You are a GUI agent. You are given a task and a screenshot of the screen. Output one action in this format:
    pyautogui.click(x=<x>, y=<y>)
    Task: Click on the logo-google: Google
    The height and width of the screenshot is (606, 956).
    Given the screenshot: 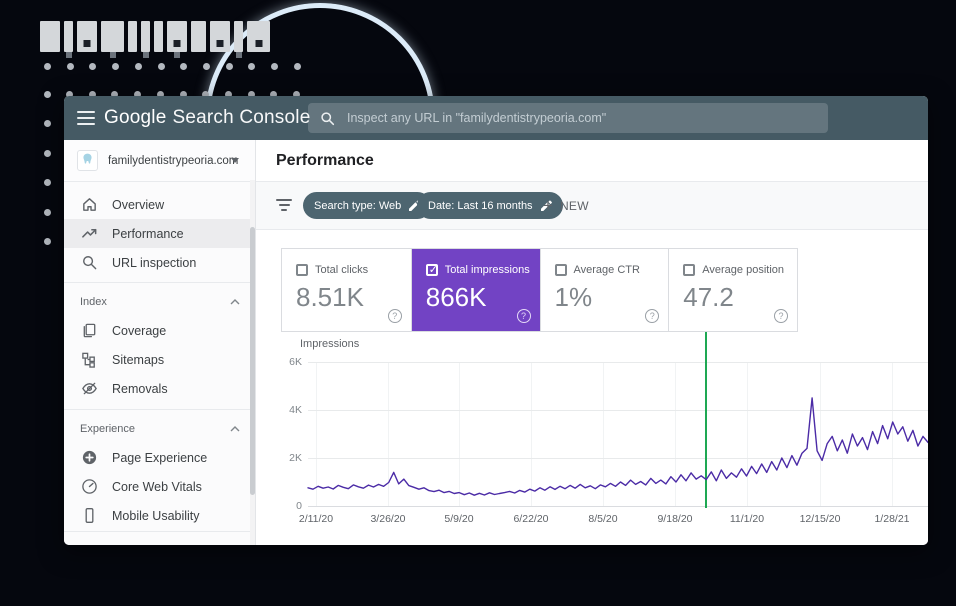 What is the action you would take?
    pyautogui.click(x=135, y=117)
    